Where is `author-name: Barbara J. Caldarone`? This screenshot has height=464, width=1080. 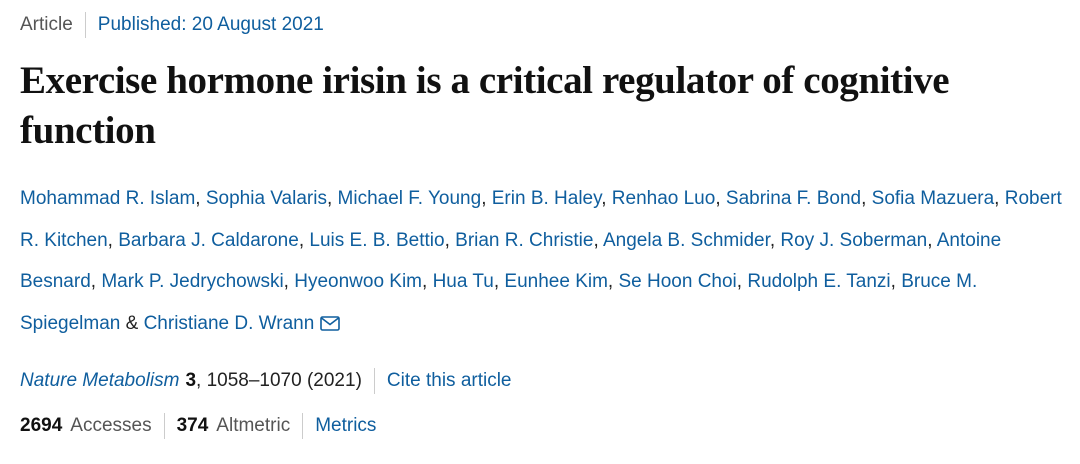
author-name: Barbara J. Caldarone is located at coordinates (208, 240).